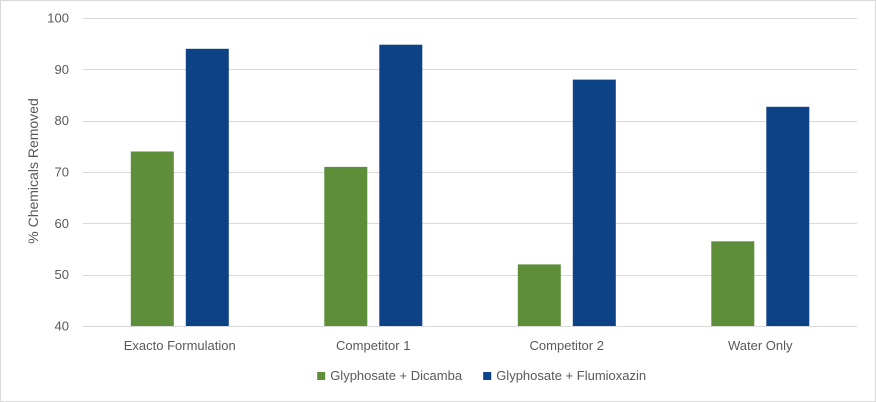  What do you see at coordinates (760, 345) in the screenshot?
I see `x-tick-label: Water Only` at bounding box center [760, 345].